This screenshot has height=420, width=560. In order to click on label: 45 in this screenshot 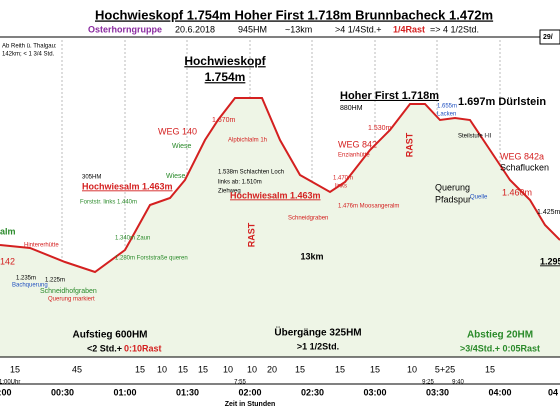, I will do `click(77, 369)`.